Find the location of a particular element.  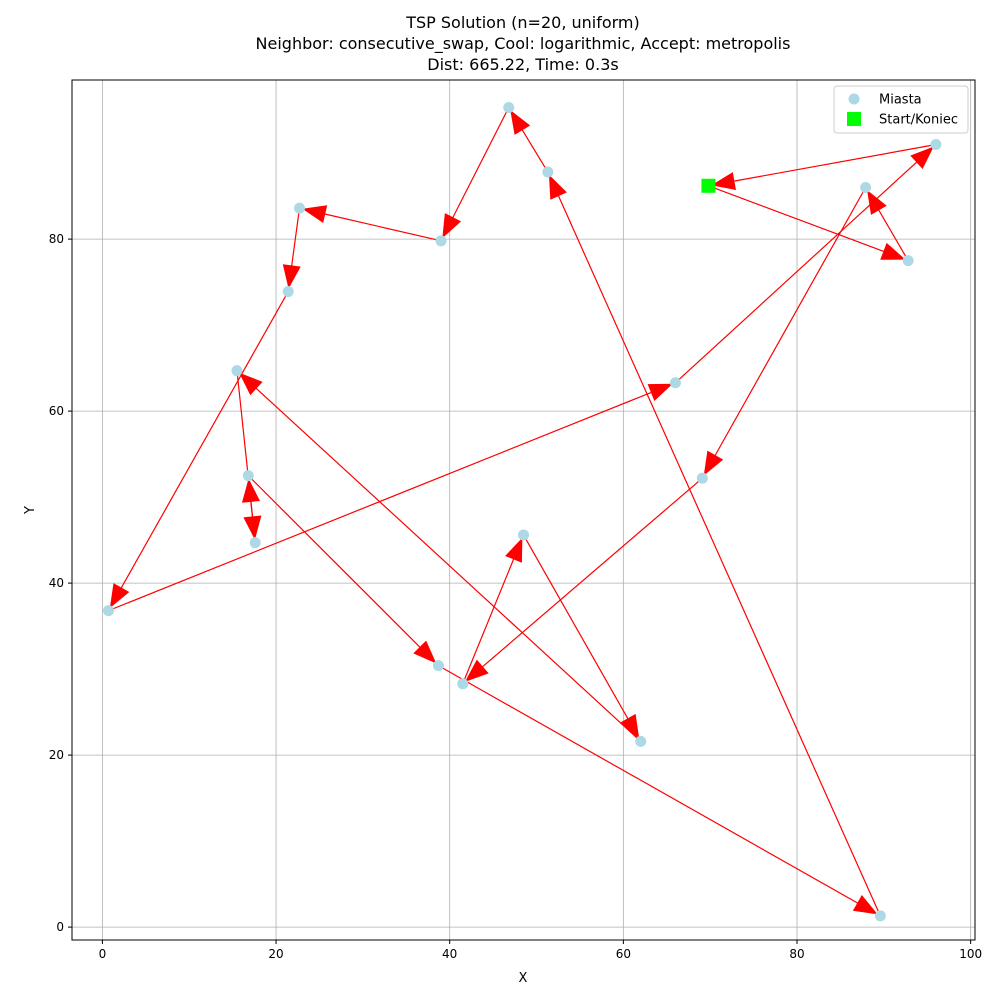

y-tick-label-2: 40 is located at coordinates (56, 583).